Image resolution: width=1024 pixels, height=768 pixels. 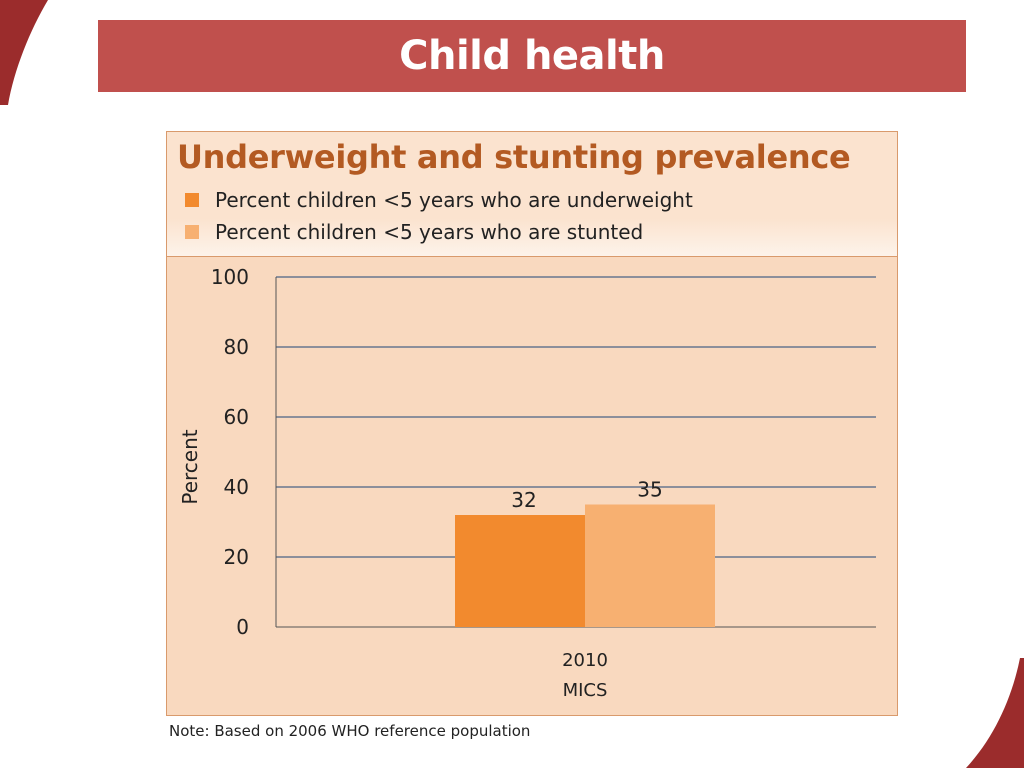 What do you see at coordinates (230, 277) in the screenshot?
I see `y-tick-label: 100` at bounding box center [230, 277].